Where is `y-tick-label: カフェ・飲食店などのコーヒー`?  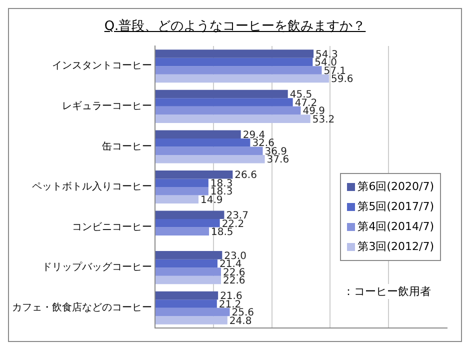 y-tick-label: カフェ・飲食店などのコーヒー is located at coordinates (82, 307).